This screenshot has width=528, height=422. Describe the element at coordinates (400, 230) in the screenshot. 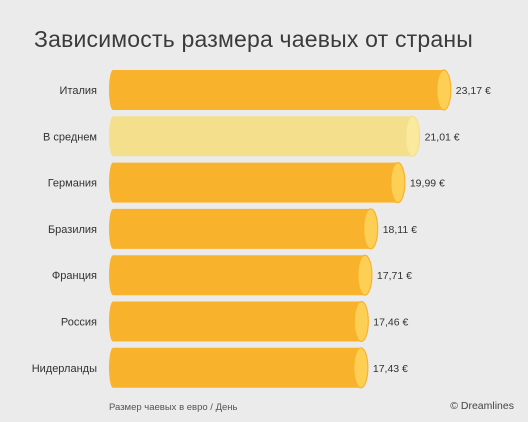

I see `value-label: 18,11 €` at that location.